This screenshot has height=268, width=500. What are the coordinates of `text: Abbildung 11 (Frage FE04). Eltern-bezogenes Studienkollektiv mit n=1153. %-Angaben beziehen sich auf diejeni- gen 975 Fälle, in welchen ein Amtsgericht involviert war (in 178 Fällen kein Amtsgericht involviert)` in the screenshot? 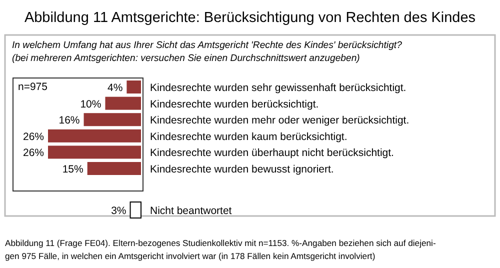 It's located at (220, 249).